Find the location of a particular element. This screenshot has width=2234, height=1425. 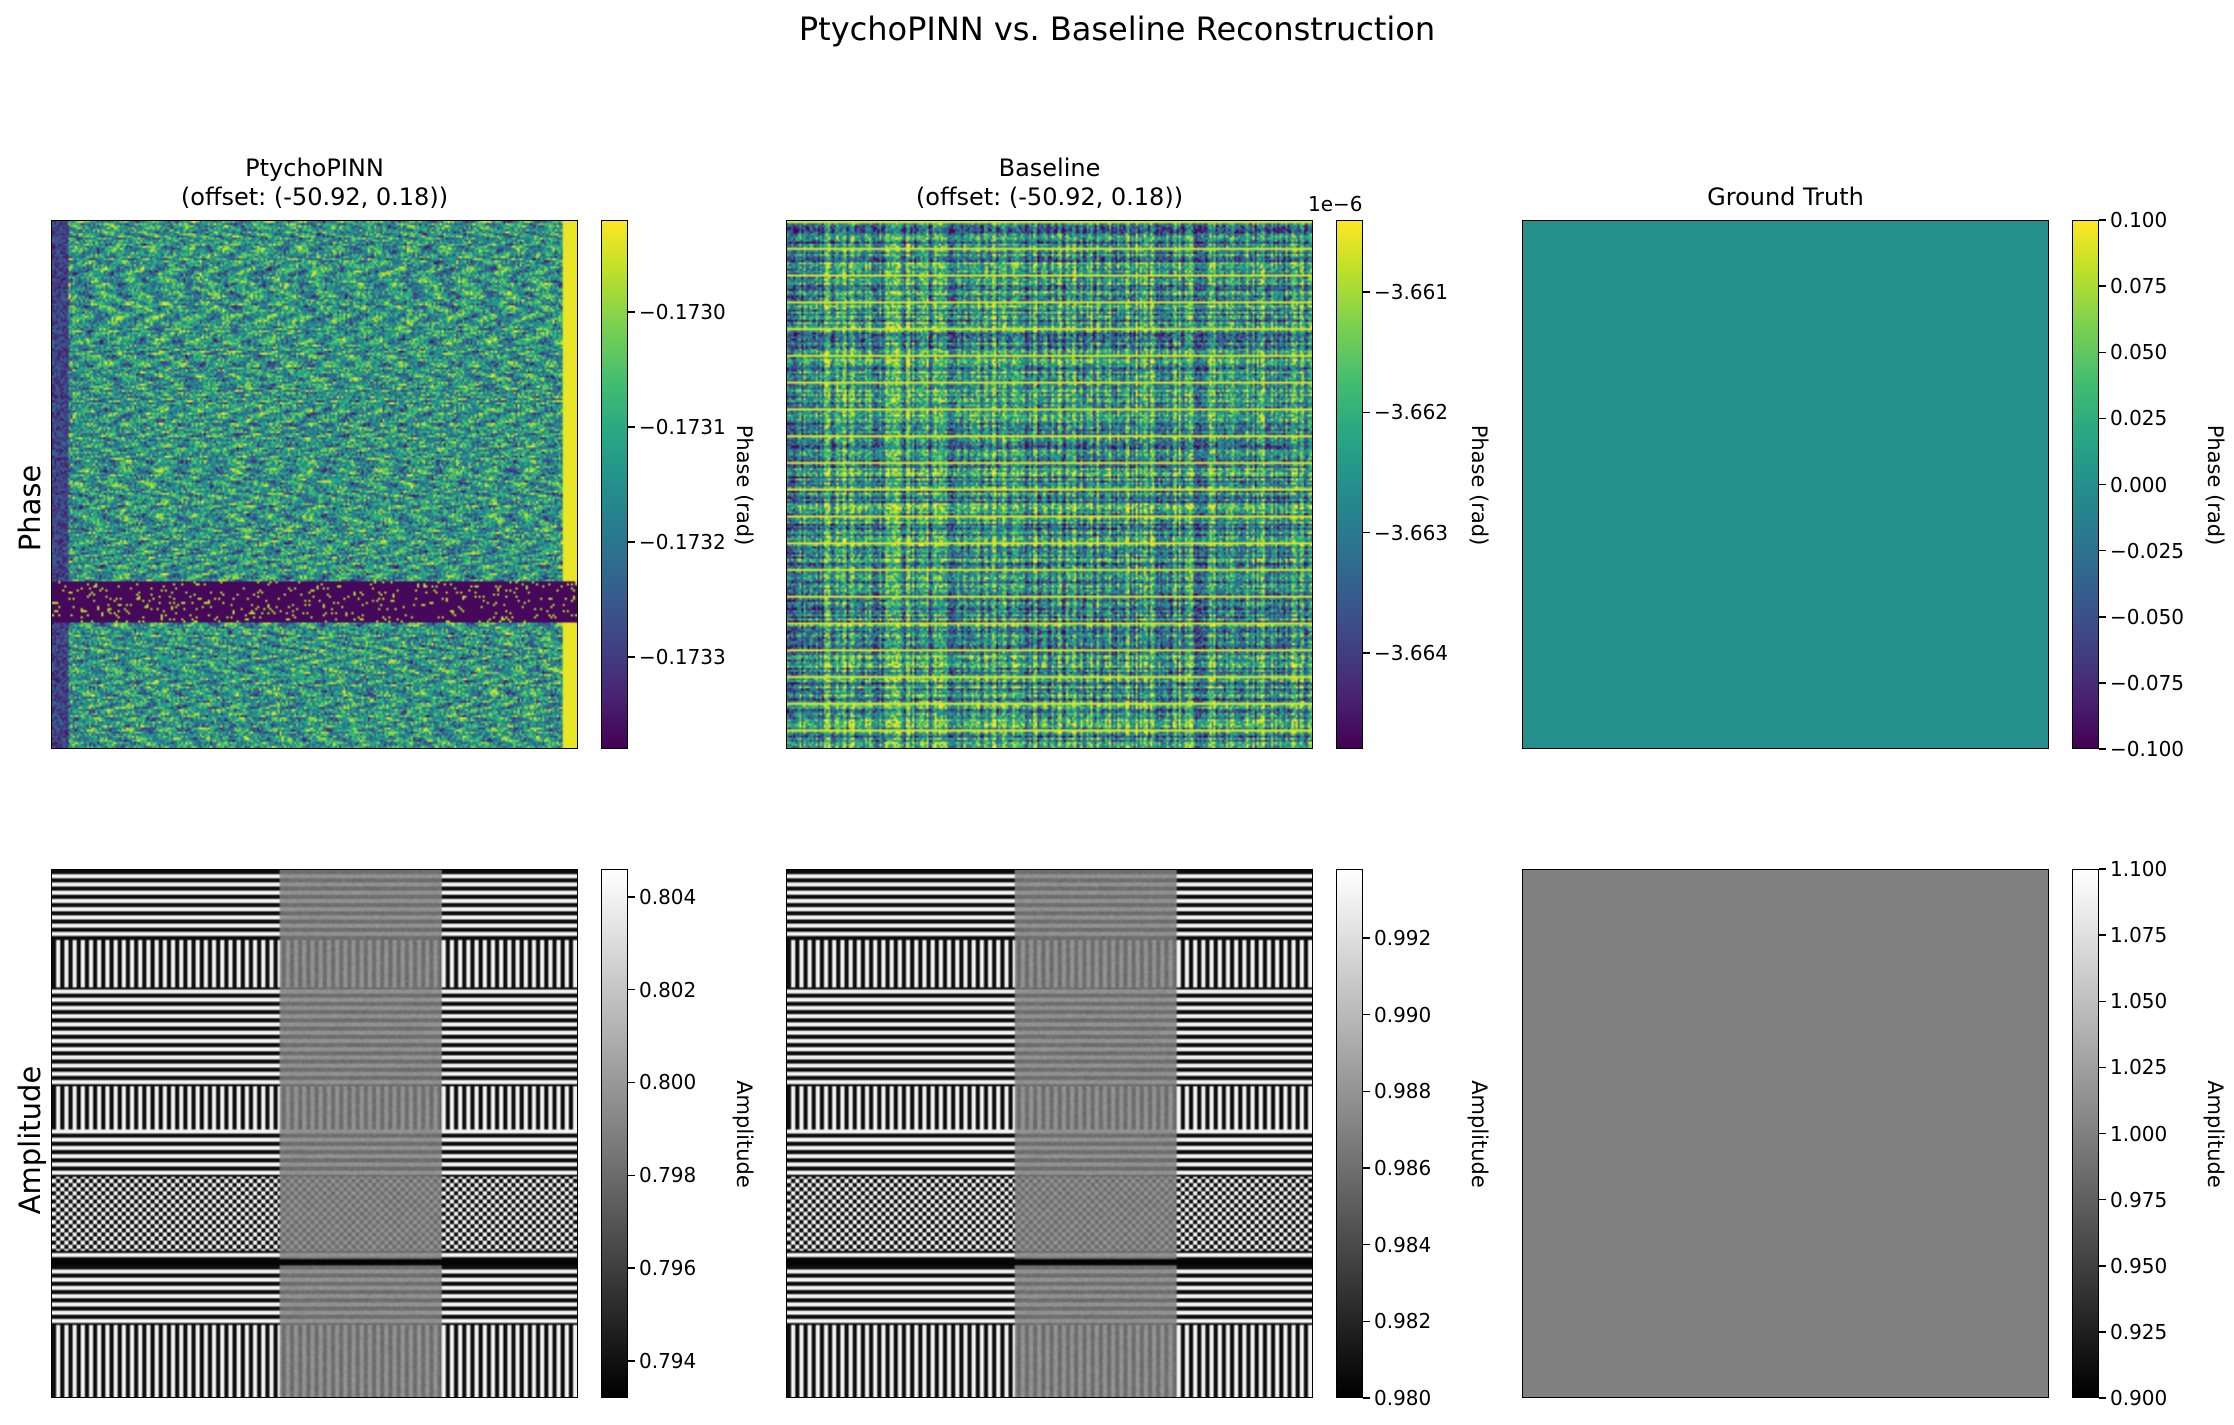

colorbar-tick-label: −0.100 is located at coordinates (2147, 749).